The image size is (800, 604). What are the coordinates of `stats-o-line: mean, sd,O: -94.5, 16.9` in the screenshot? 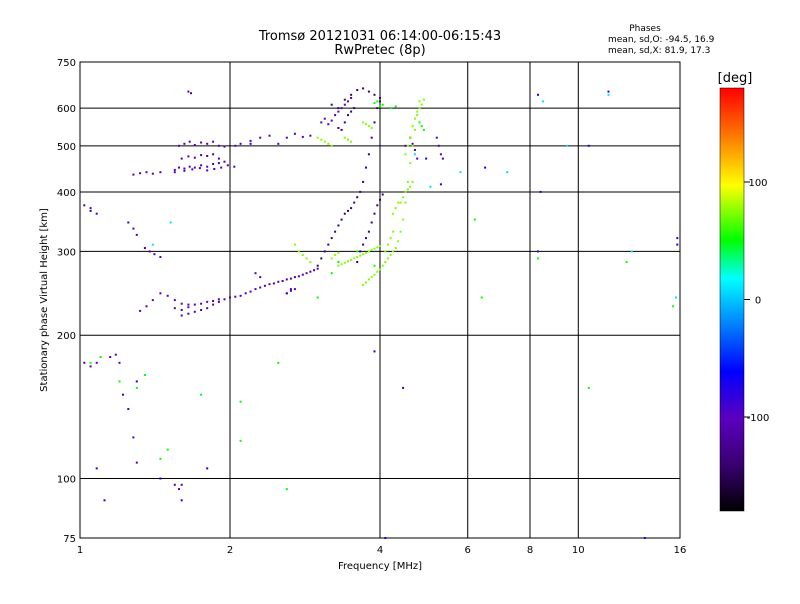 It's located at (661, 40).